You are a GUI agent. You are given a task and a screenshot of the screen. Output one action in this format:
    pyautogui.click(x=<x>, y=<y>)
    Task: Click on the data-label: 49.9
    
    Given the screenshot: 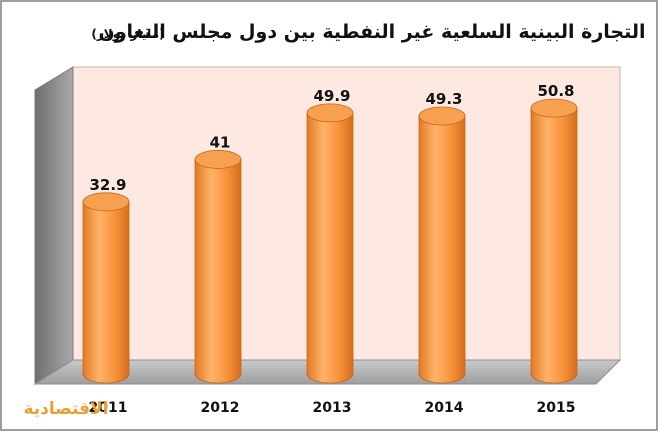 What is the action you would take?
    pyautogui.click(x=331, y=96)
    